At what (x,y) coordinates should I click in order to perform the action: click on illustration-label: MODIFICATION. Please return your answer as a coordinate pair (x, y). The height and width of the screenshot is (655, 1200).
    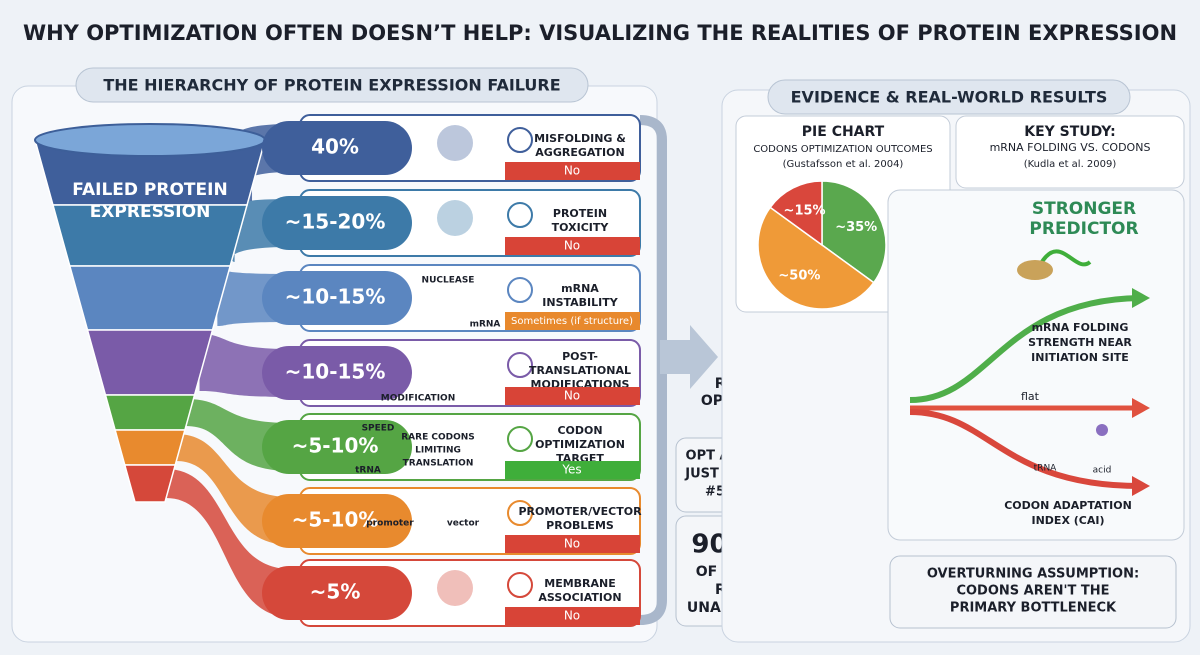
    Looking at the image, I should click on (418, 399).